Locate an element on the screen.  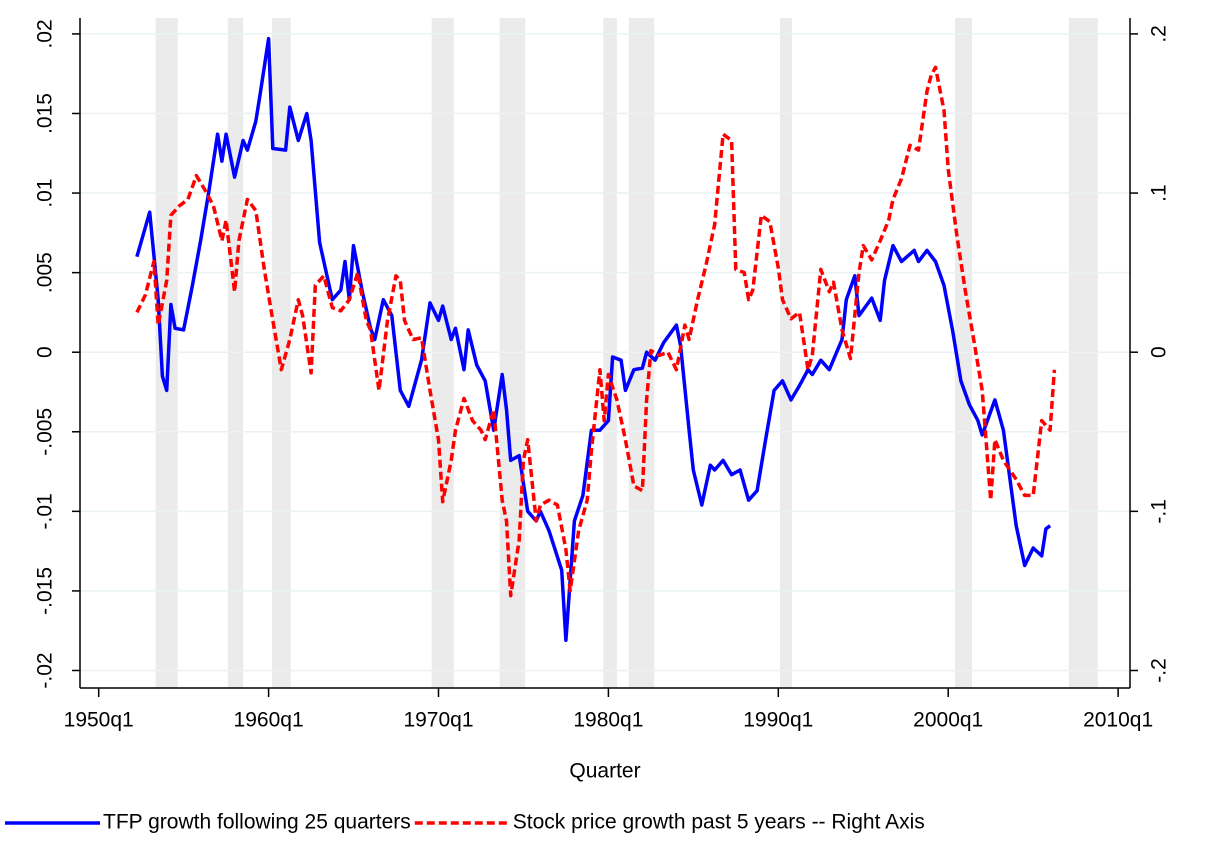
x-axis-label: Quarter is located at coordinates (604, 771).